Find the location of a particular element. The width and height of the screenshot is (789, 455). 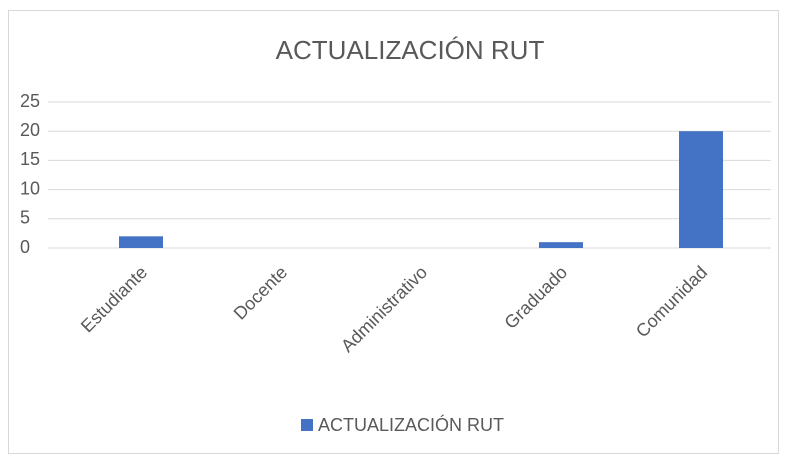

y-tick-label: 10 is located at coordinates (30, 188).